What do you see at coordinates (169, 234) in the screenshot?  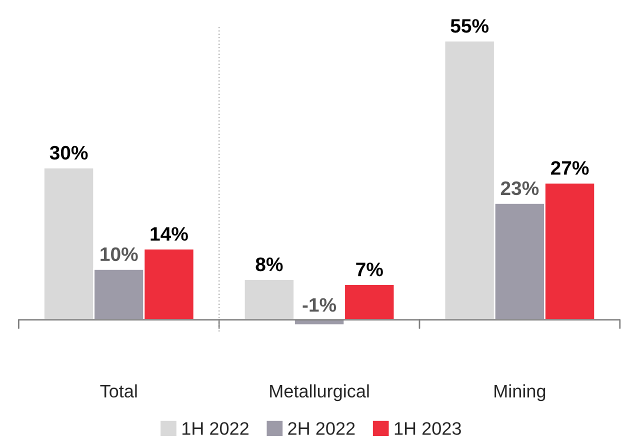 I see `data-label: 14%` at bounding box center [169, 234].